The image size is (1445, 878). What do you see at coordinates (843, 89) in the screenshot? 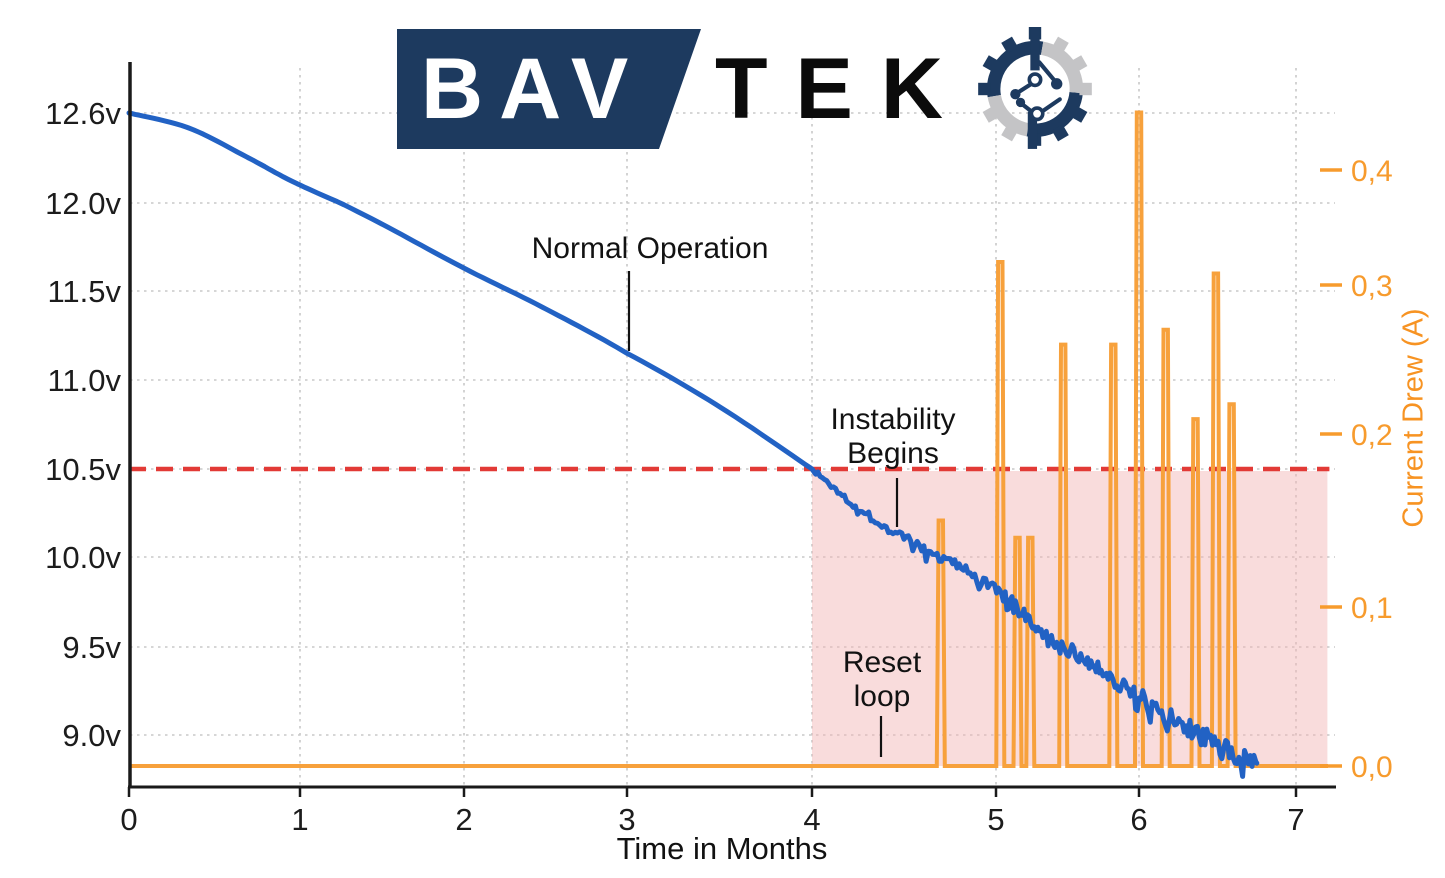
I see `logo-text-tek: TEK` at bounding box center [843, 89].